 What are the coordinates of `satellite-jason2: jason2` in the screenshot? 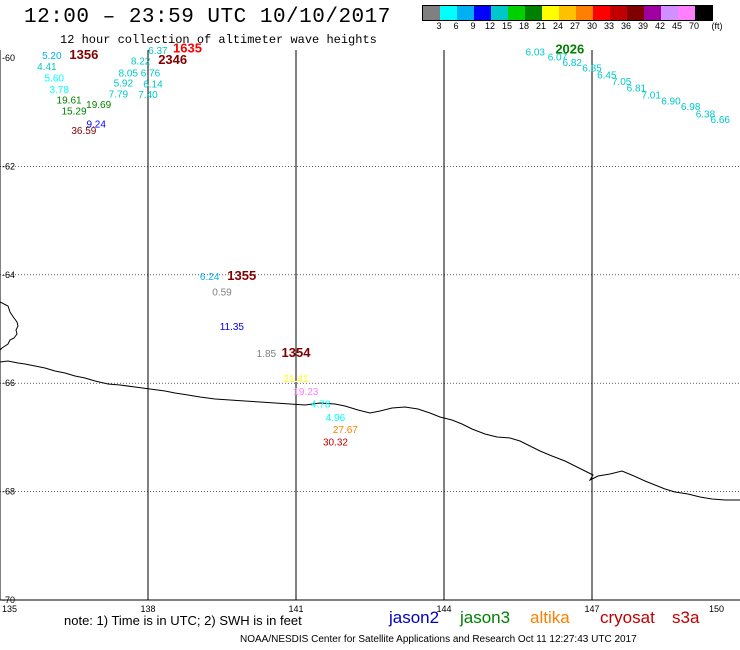 It's located at (414, 617).